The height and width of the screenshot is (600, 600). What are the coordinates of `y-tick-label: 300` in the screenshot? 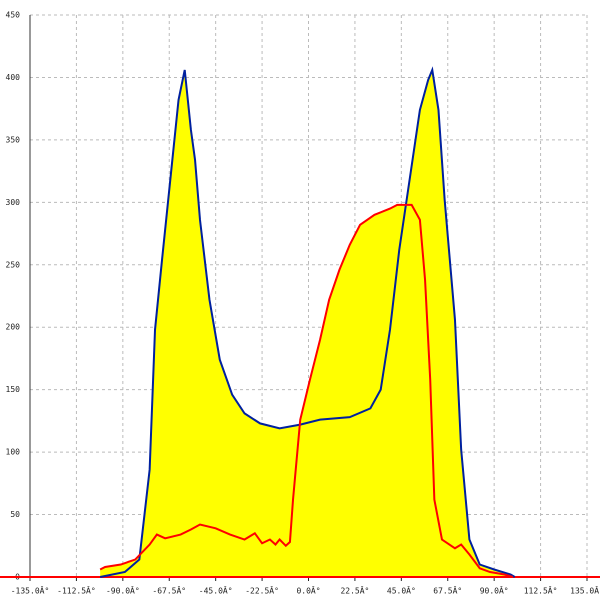 It's located at (13, 202).